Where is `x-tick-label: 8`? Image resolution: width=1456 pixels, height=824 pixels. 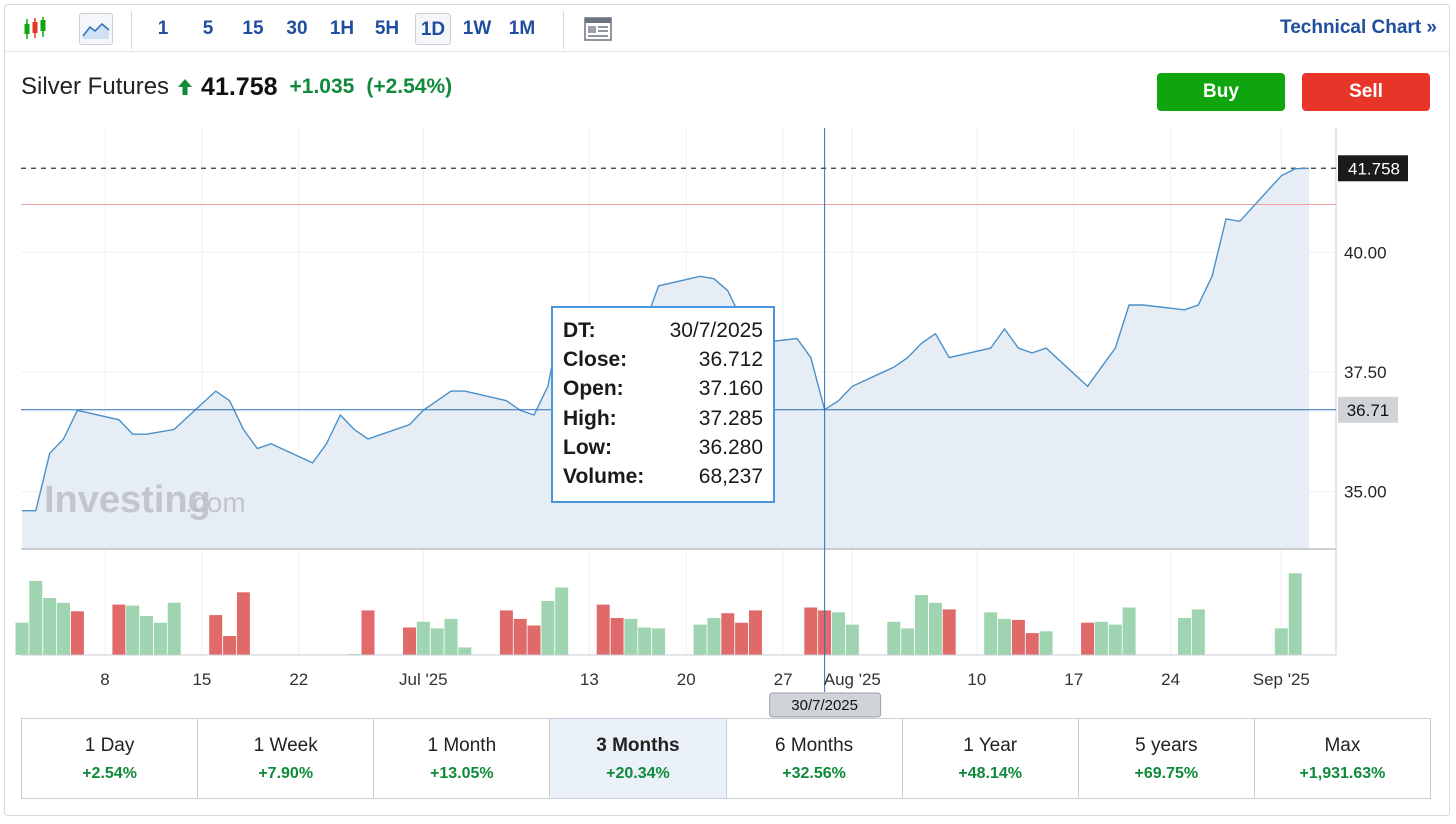
x-tick-label: 8 is located at coordinates (104, 679).